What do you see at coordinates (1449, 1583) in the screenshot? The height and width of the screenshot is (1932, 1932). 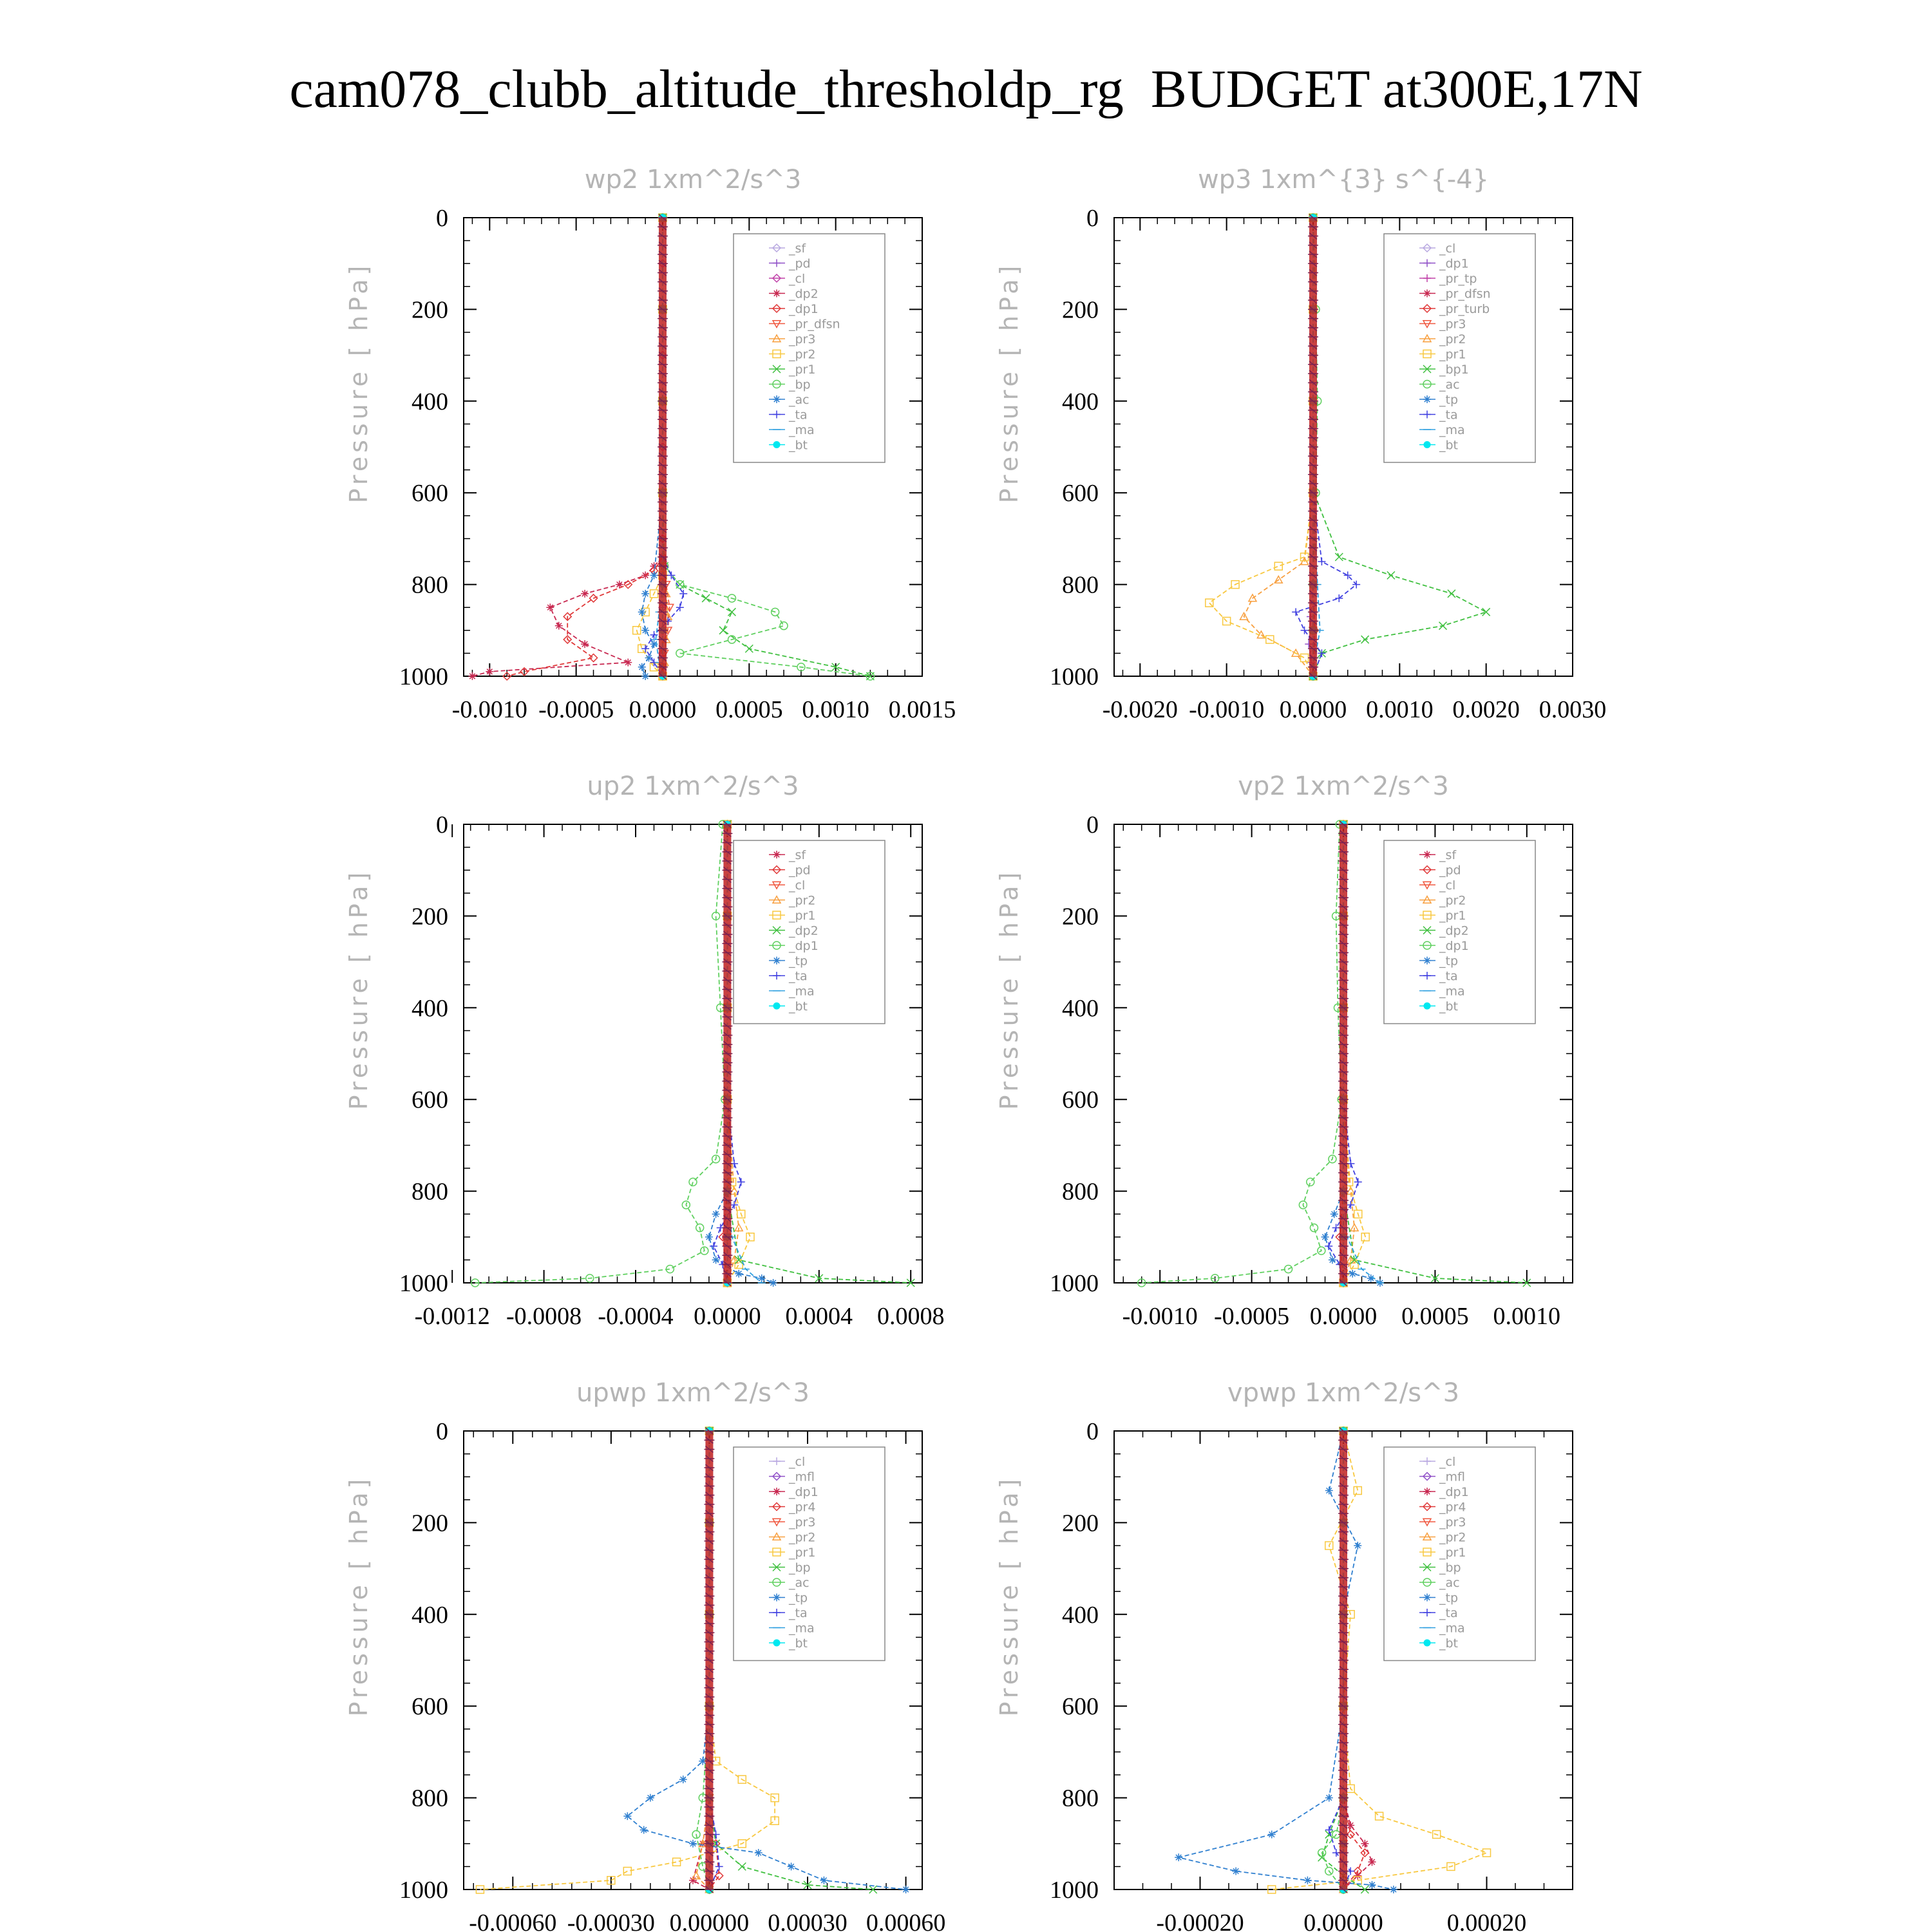 I see `legend-label: _ac` at bounding box center [1449, 1583].